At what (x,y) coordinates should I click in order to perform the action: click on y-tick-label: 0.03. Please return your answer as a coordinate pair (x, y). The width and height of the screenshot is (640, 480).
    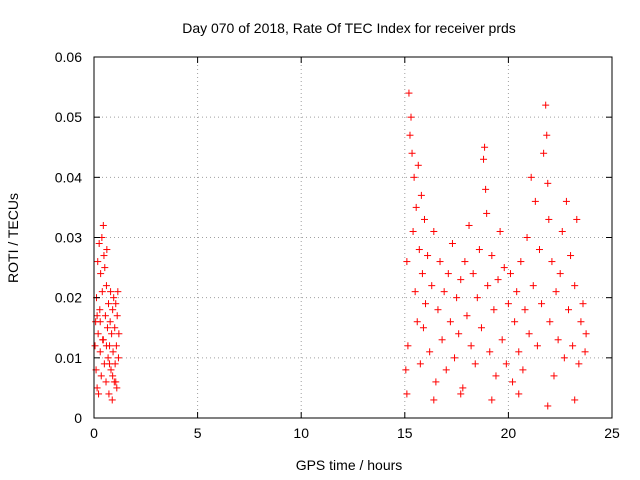
    Looking at the image, I should click on (68, 238).